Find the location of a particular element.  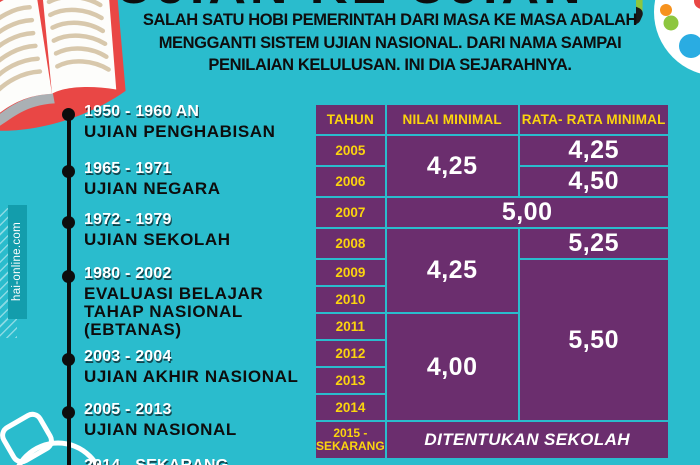

year-line-2: SEKARANG is located at coordinates (350, 446).